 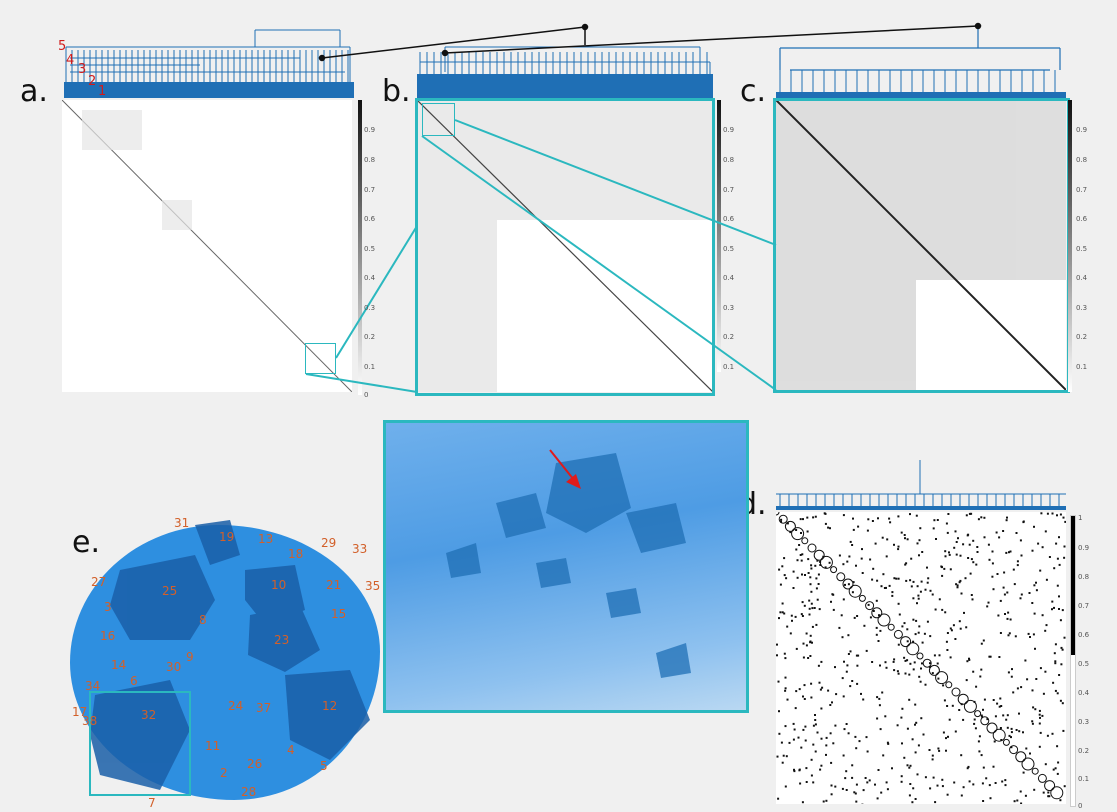 I want to click on panel-label-c: c., so click(x=753, y=91).